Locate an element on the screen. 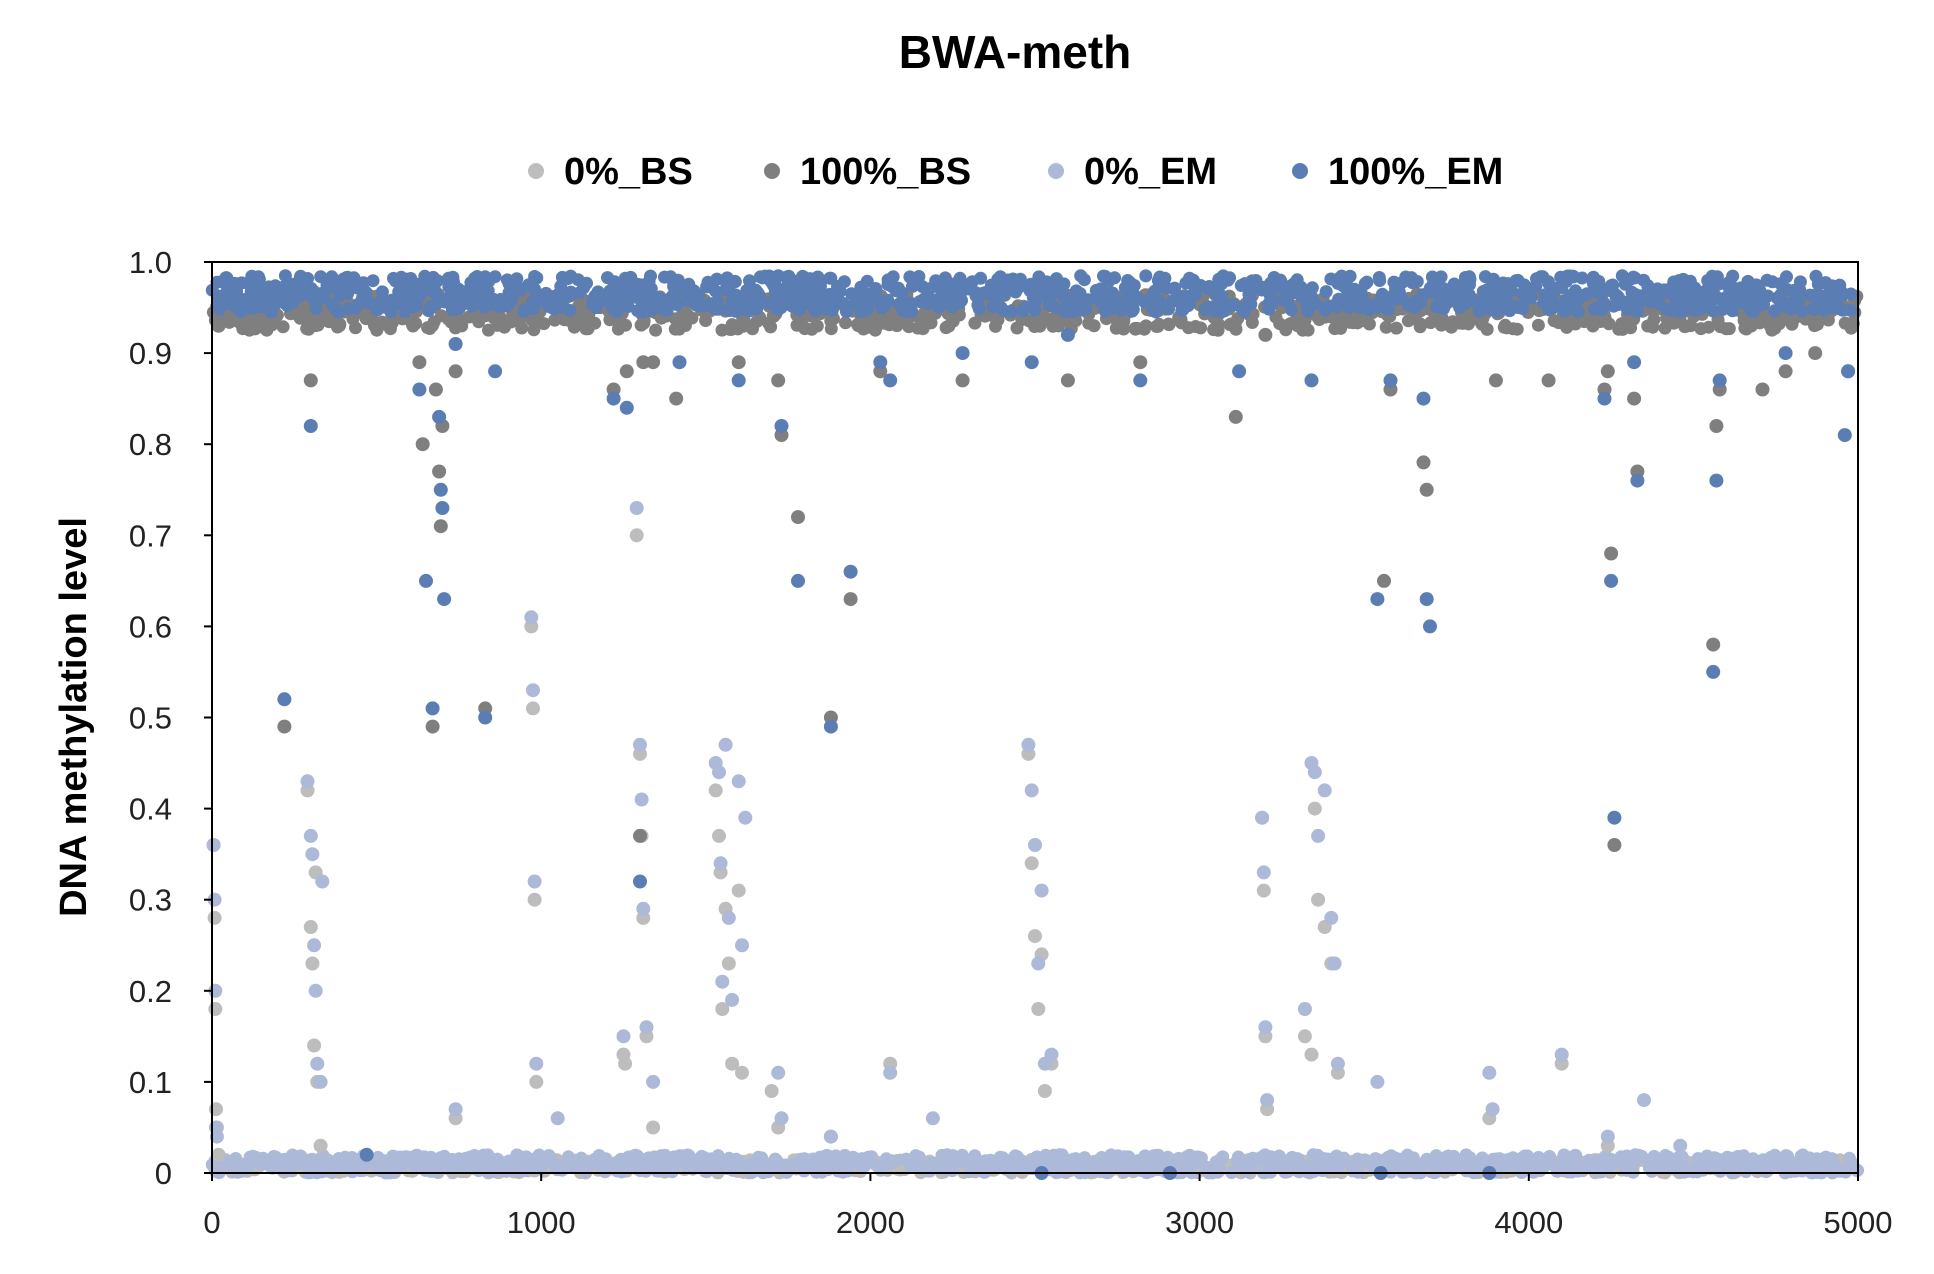  y-tick-label: 1.0 is located at coordinates (150, 262).